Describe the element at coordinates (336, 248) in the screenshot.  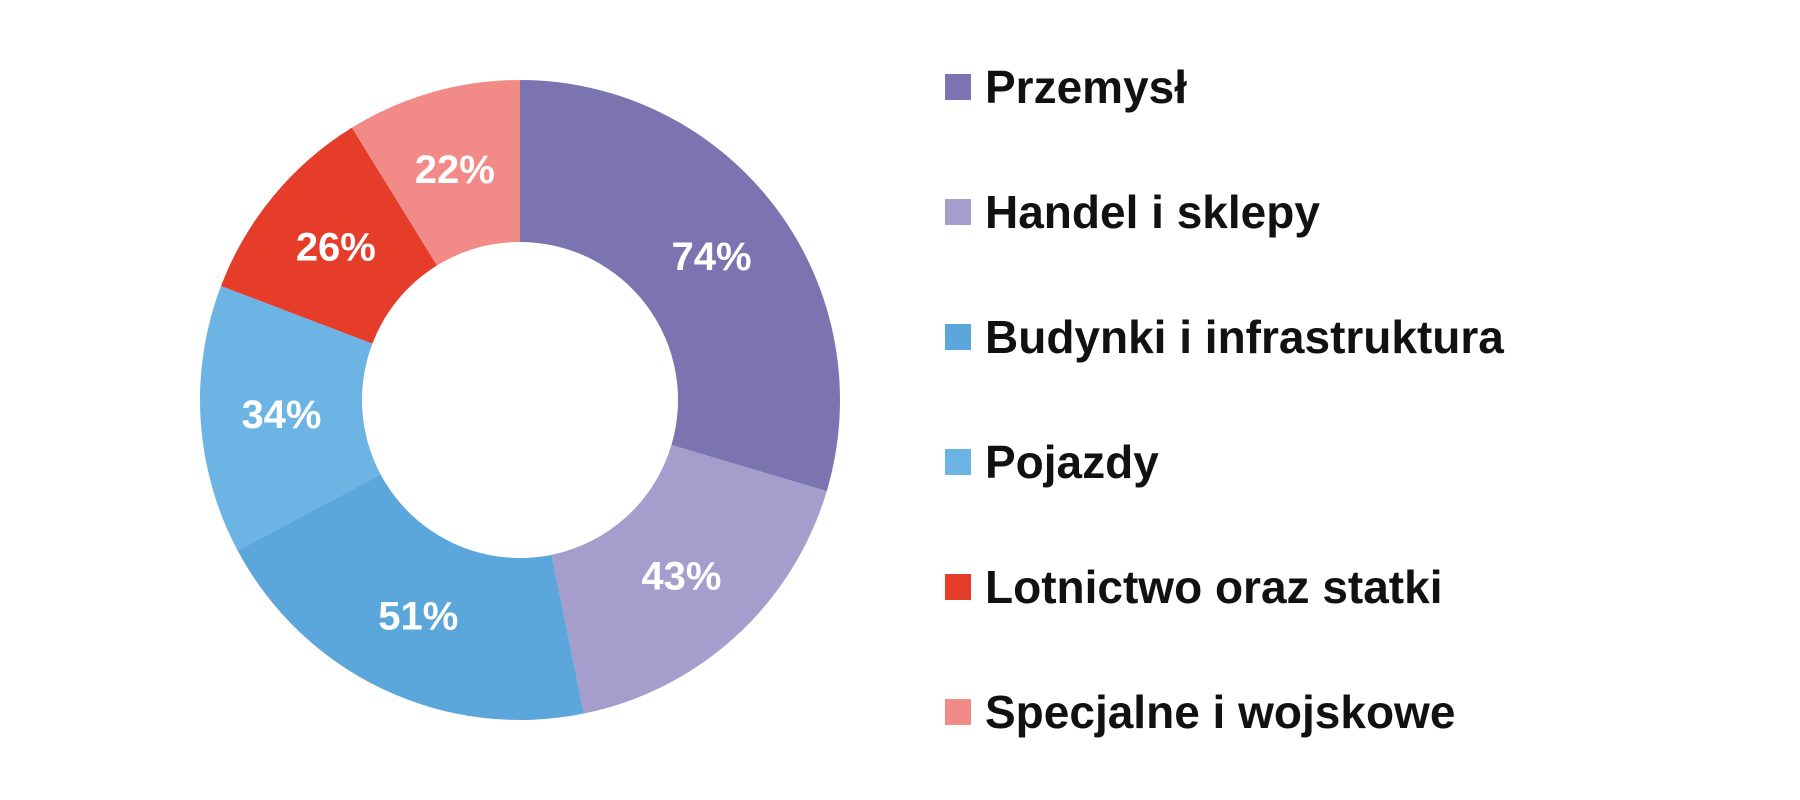
I see `slice-label-5: 26%` at that location.